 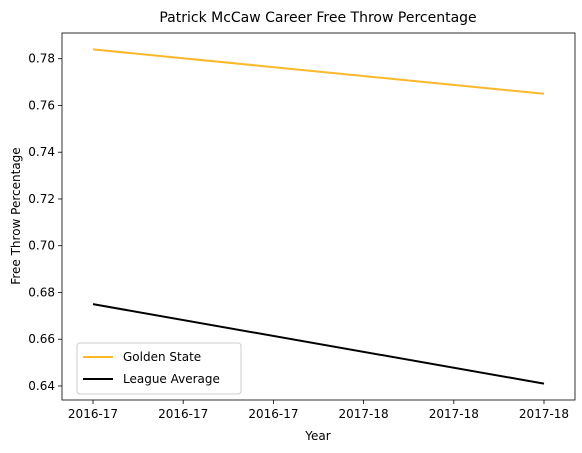 What do you see at coordinates (159, 368) in the screenshot?
I see `legend-box` at bounding box center [159, 368].